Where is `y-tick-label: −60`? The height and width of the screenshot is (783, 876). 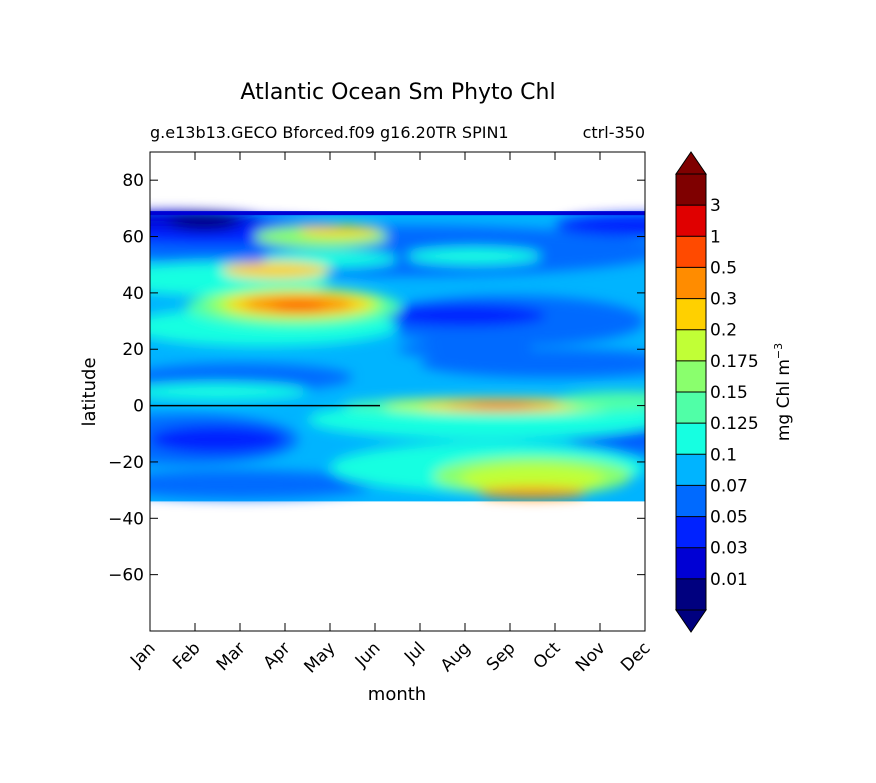
y-tick-label: −60 is located at coordinates (126, 576).